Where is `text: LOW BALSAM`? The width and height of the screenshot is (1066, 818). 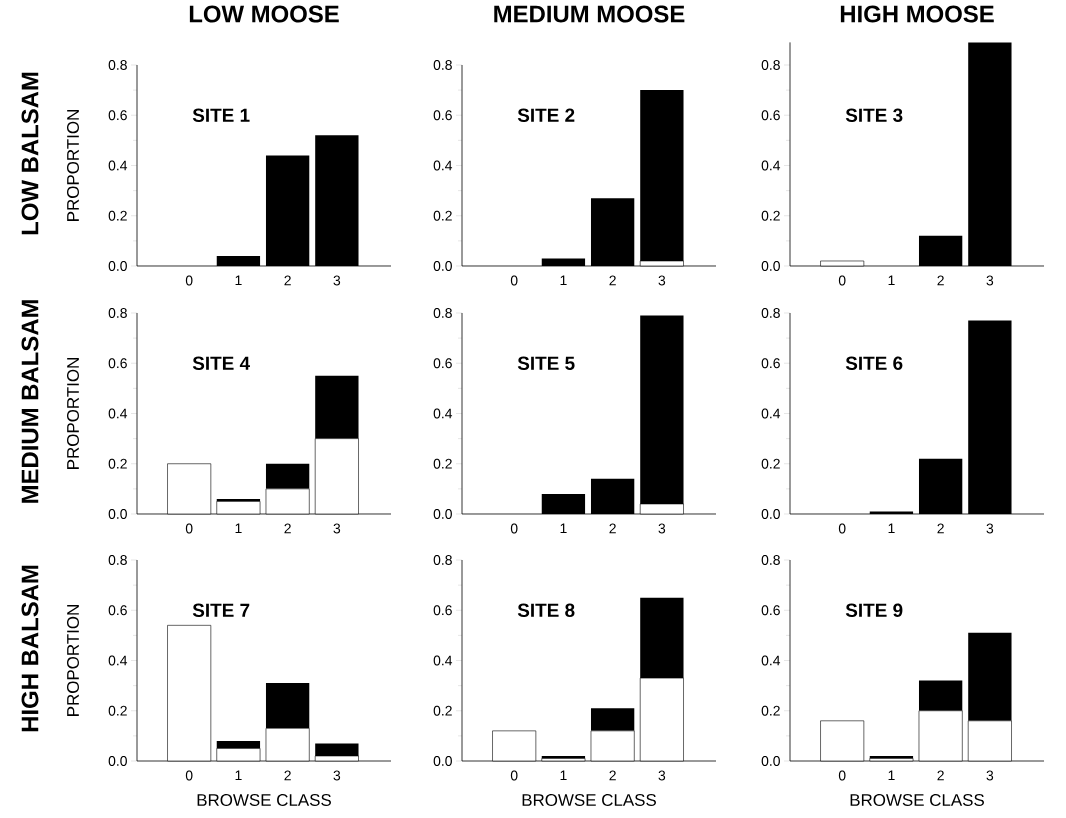
text: LOW BALSAM is located at coordinates (30, 153).